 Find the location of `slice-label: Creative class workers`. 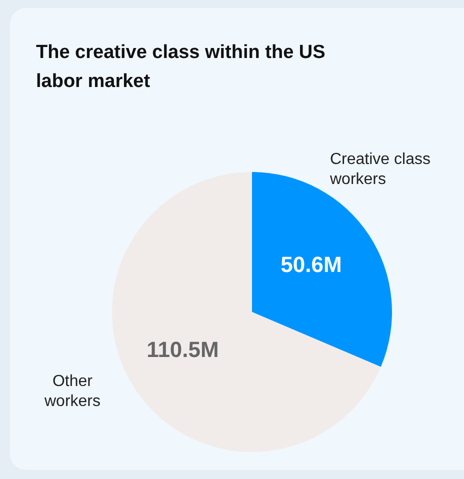

slice-label: Creative class workers is located at coordinates (381, 170).